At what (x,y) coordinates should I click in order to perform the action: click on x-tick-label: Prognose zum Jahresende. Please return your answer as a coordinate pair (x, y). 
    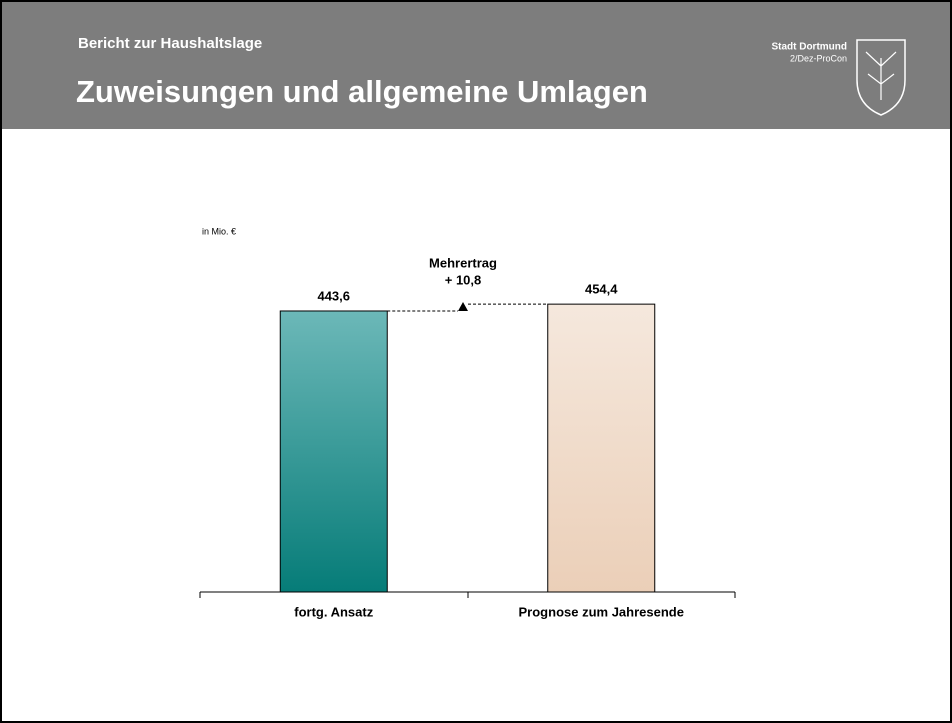
    Looking at the image, I should click on (601, 611).